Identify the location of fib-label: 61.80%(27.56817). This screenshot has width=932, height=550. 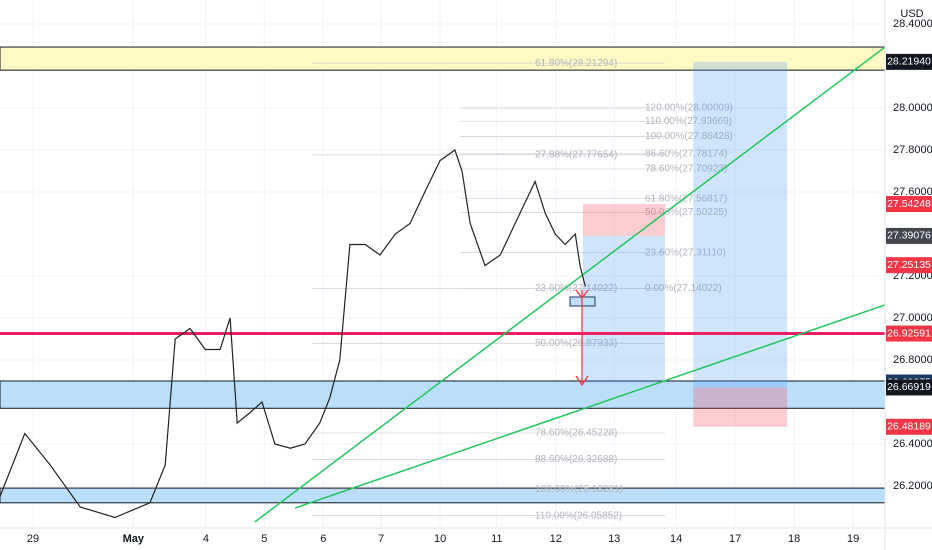
(686, 198).